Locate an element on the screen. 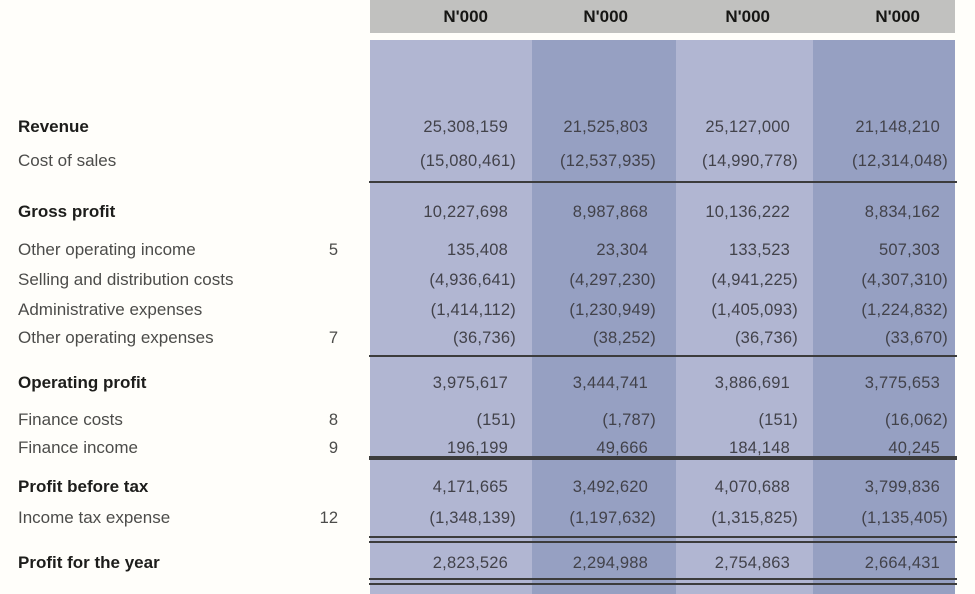  value-cell: (1,135,405) is located at coordinates (904, 518).